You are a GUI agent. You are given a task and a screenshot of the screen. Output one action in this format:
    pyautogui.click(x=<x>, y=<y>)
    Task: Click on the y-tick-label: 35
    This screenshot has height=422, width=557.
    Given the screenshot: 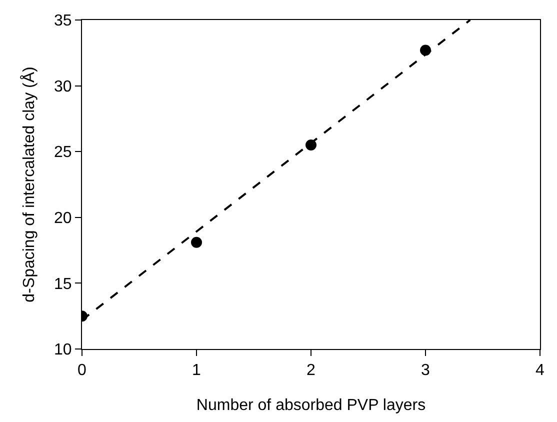 What is the action you would take?
    pyautogui.click(x=63, y=21)
    